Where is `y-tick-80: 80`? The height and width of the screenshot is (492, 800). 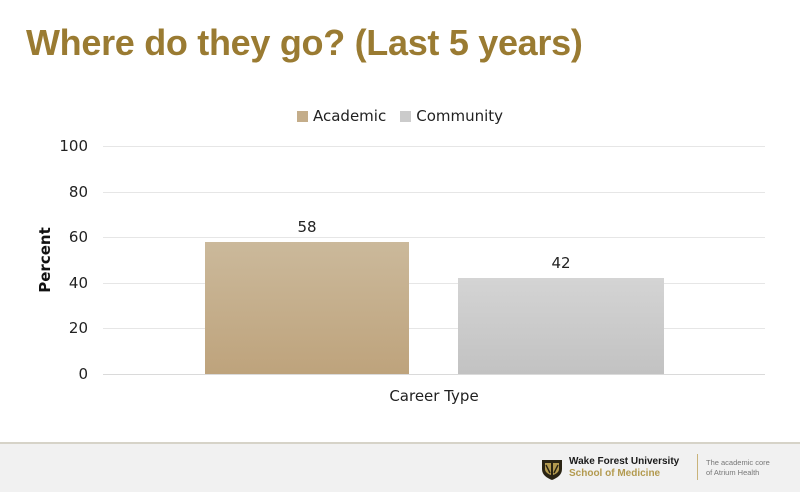
y-tick-80: 80 is located at coordinates (78, 191).